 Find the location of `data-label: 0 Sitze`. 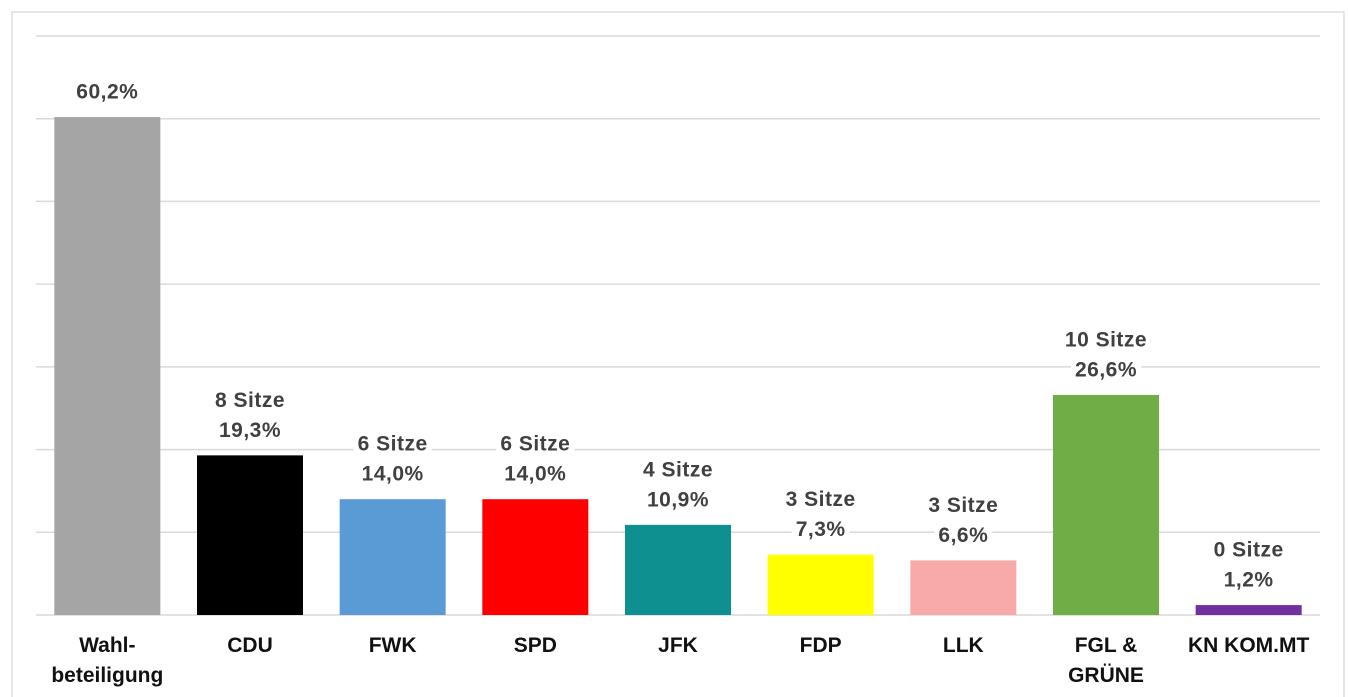

data-label: 0 Sitze is located at coordinates (1249, 550).